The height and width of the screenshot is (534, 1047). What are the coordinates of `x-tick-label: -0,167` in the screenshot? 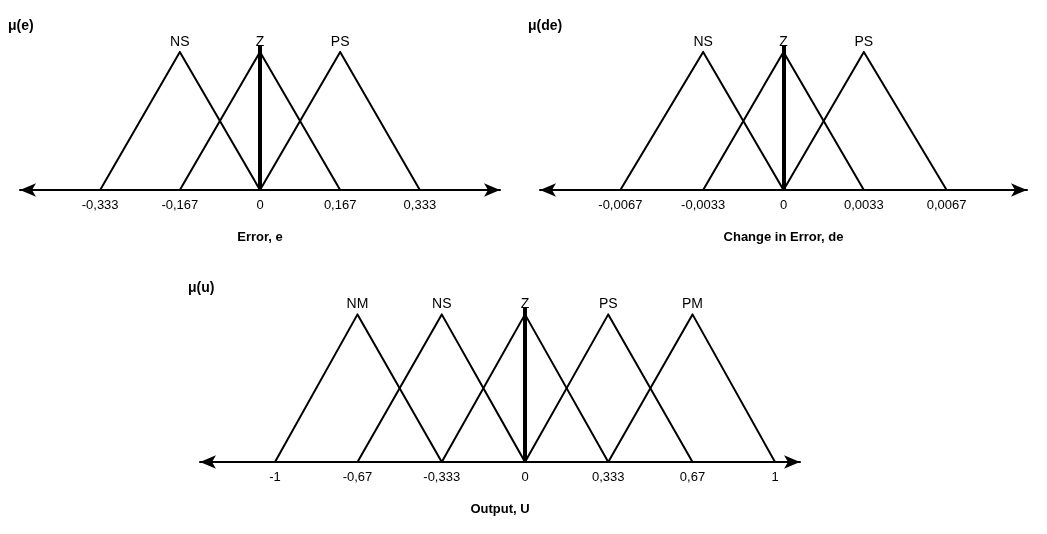 It's located at (180, 204).